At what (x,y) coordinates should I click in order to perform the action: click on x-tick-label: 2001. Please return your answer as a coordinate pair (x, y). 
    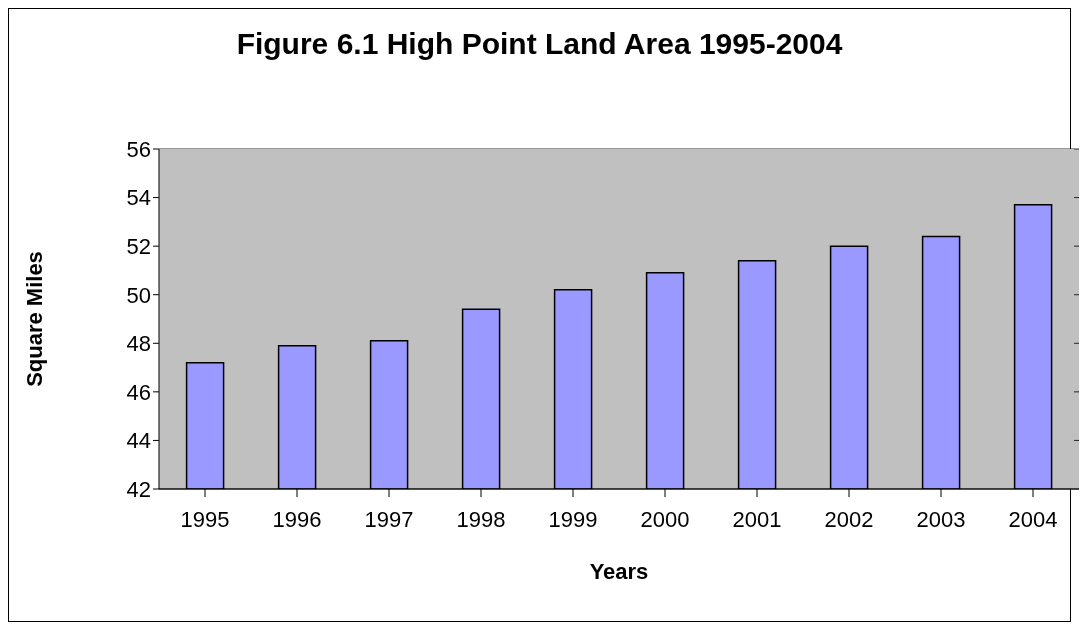
    Looking at the image, I should click on (757, 519).